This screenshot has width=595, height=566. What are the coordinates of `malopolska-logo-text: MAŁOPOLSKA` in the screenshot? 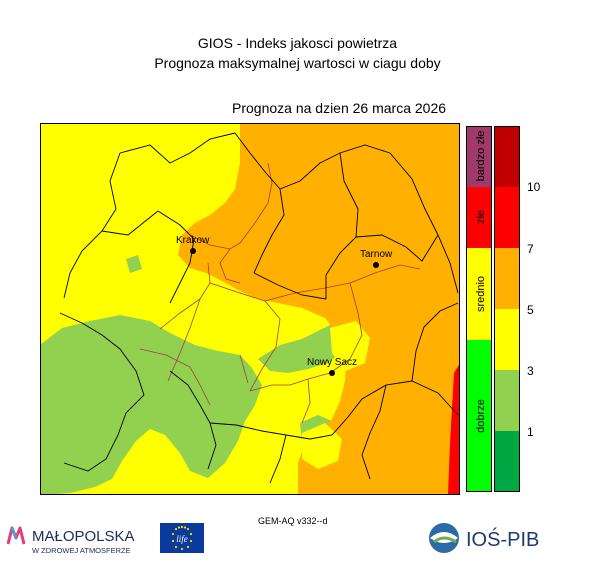 It's located at (83, 536).